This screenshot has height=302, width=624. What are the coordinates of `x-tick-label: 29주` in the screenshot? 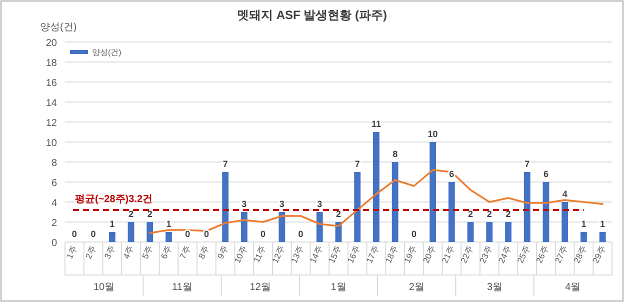 It's located at (599, 254).